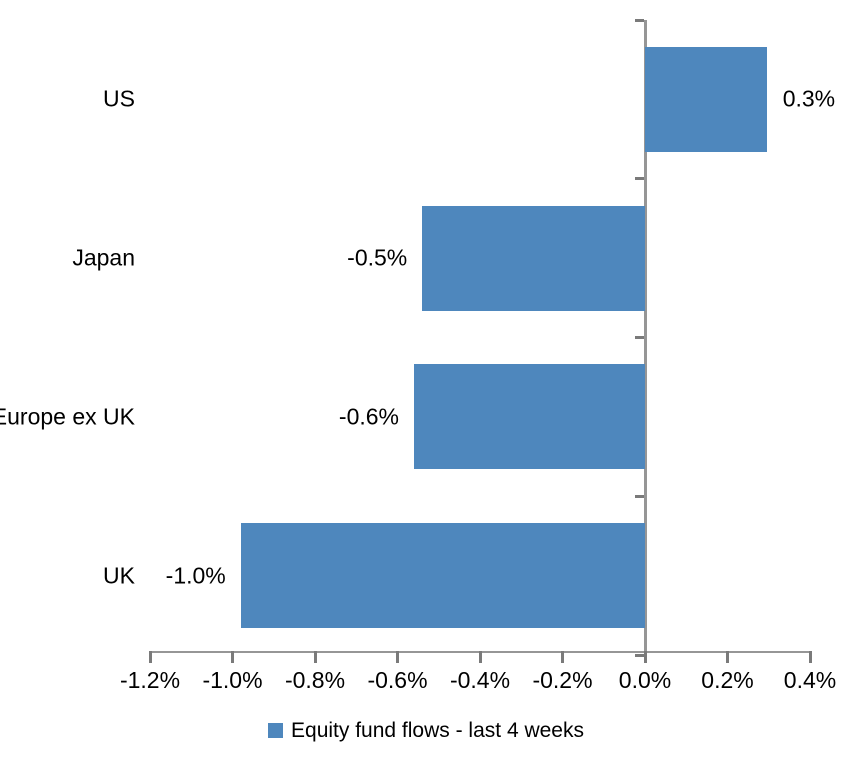 The height and width of the screenshot is (757, 852). What do you see at coordinates (480, 680) in the screenshot?
I see `x-tick-label: -0.4%` at bounding box center [480, 680].